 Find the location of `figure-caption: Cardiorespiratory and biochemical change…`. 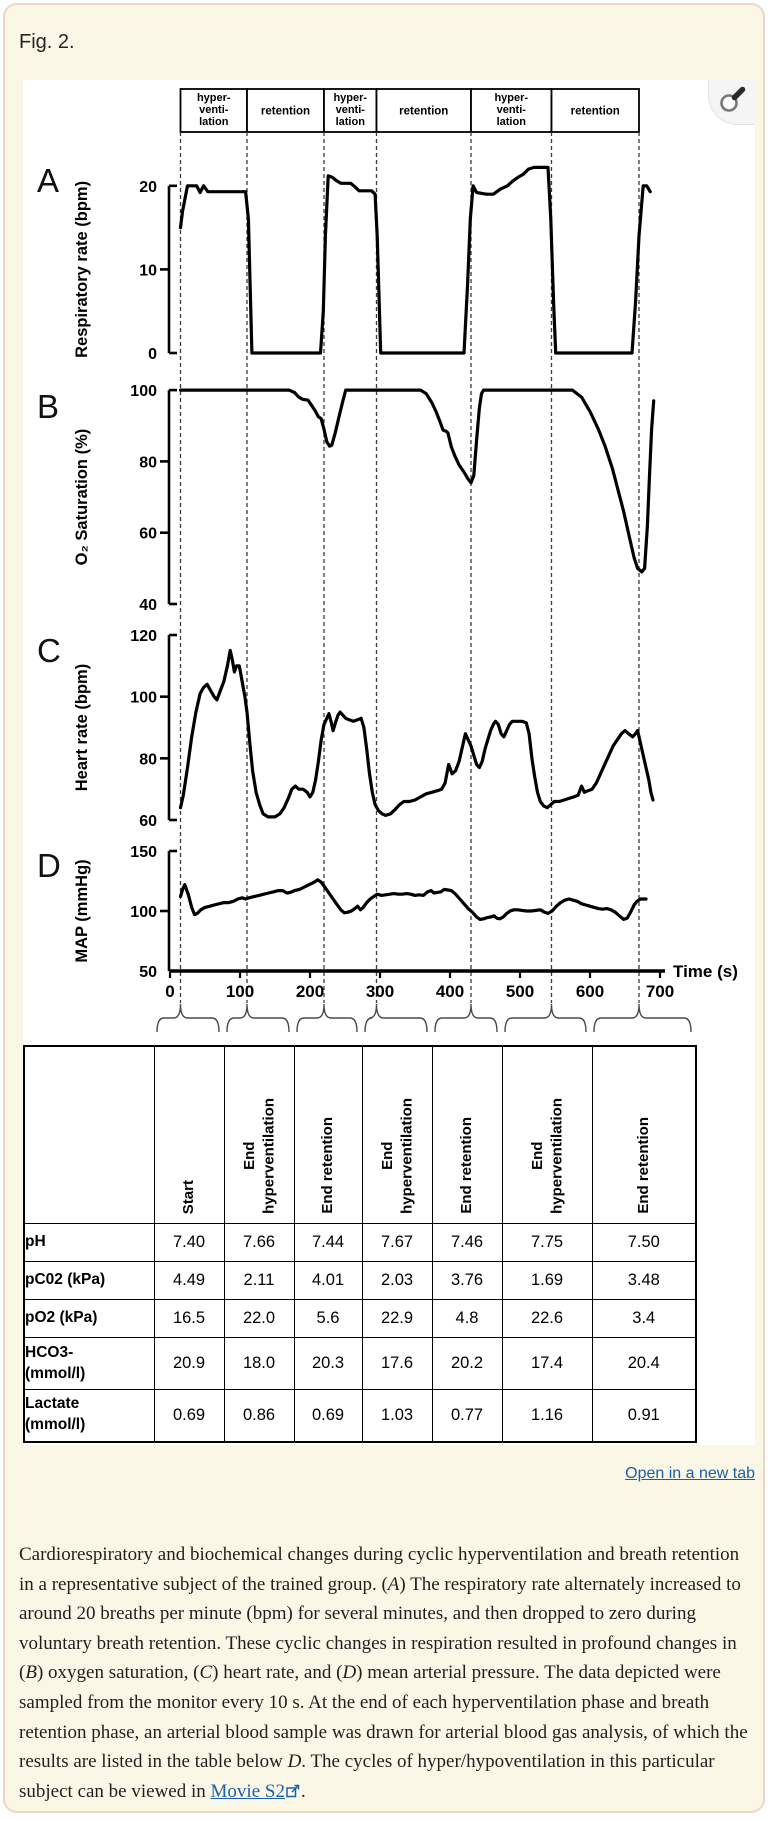

figure-caption: Cardiorespiratory and biochemical change… is located at coordinates (383, 1673).